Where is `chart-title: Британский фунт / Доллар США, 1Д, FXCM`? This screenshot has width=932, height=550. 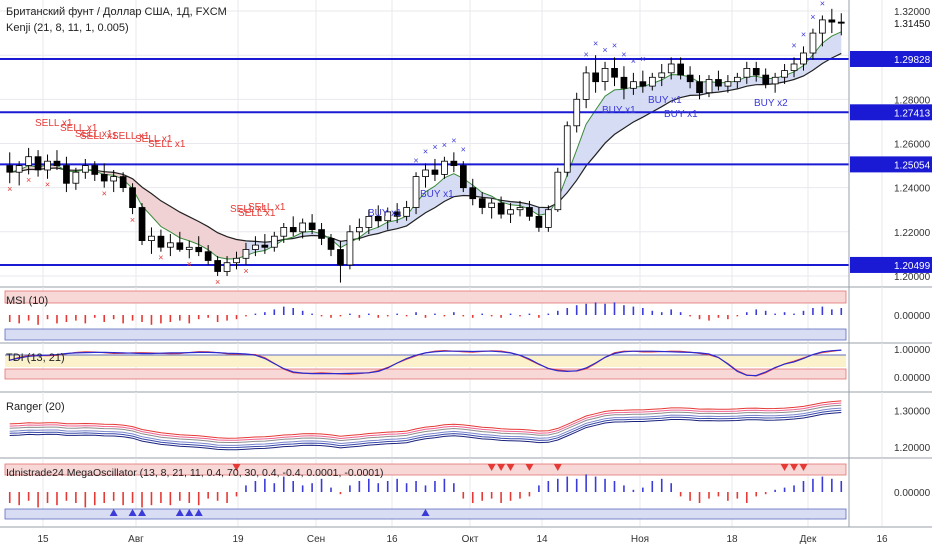 chart-title: Британский фунт / Доллар США, 1Д, FXCM is located at coordinates (116, 12).